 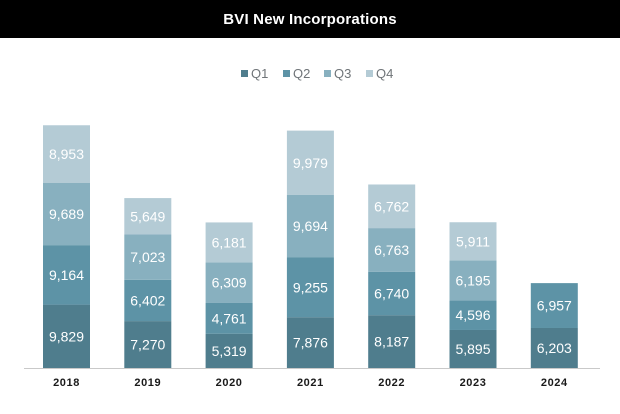 What do you see at coordinates (384, 73) in the screenshot?
I see `legend-label-q4: Q4` at bounding box center [384, 73].